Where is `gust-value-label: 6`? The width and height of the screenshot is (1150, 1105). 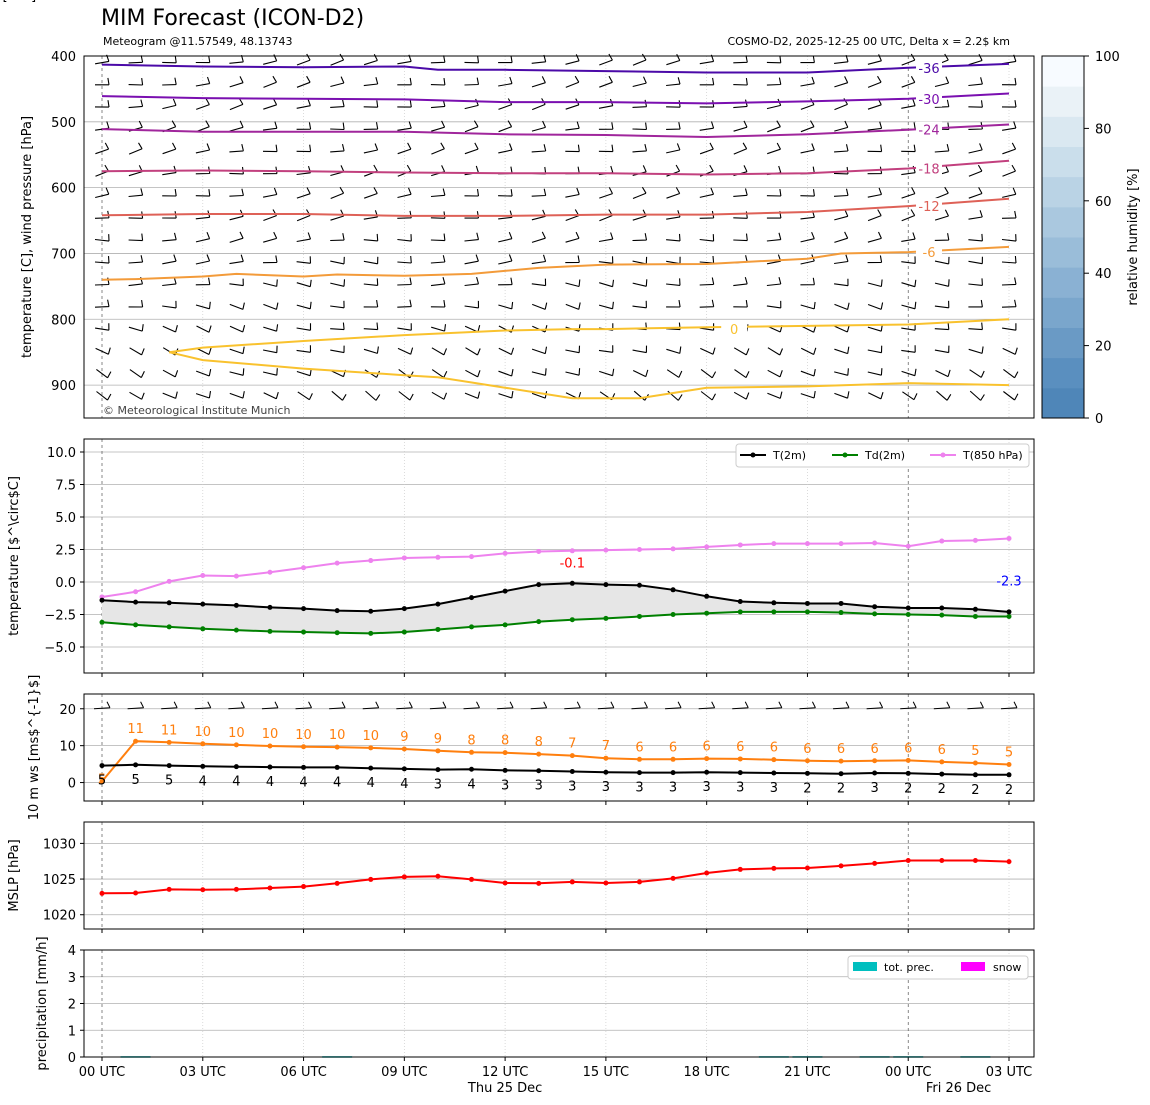
gust-value-label: 6 is located at coordinates (639, 747).